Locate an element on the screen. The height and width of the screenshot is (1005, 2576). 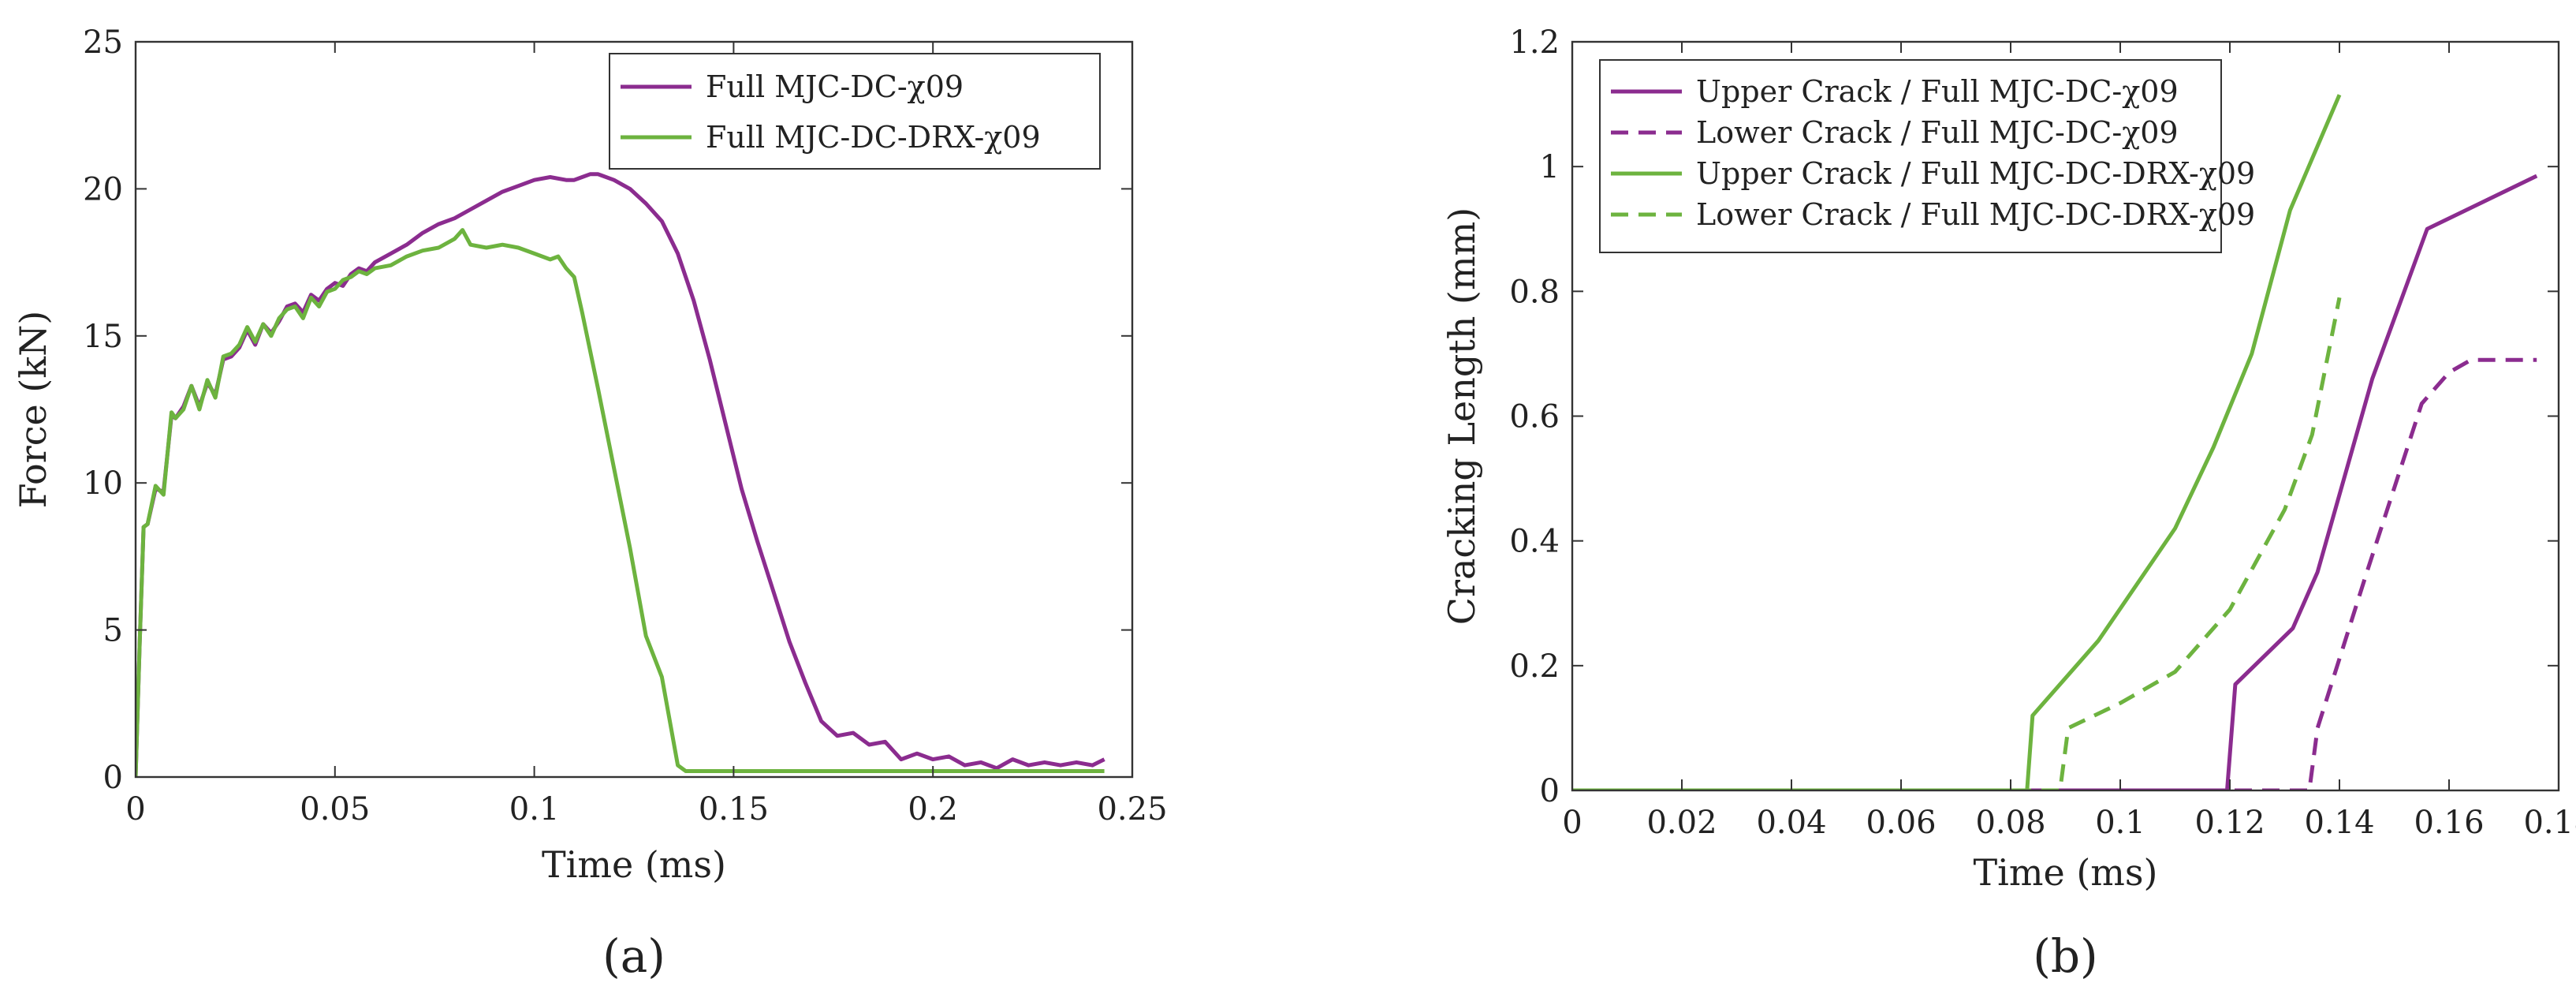
x-tick-label: 0.18 is located at coordinates (2549, 823).